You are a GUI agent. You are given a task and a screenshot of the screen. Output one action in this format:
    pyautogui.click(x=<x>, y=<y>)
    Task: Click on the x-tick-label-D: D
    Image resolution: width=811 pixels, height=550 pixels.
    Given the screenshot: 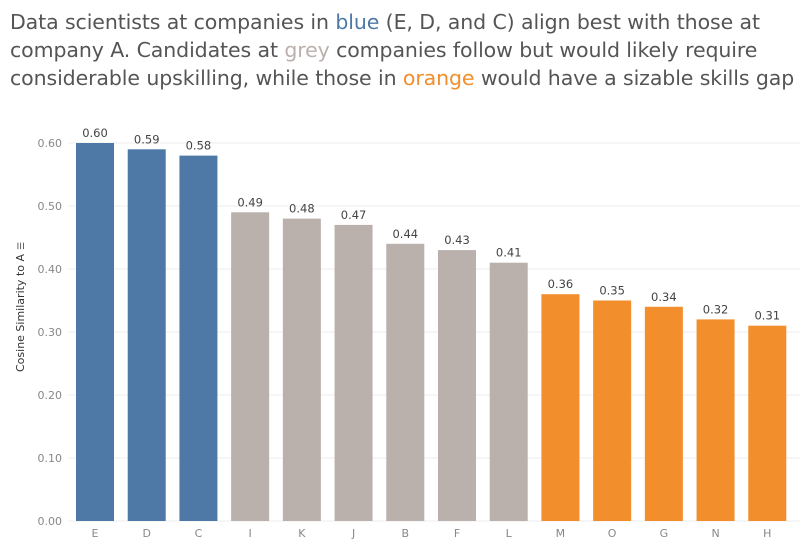 What is the action you would take?
    pyautogui.click(x=146, y=533)
    